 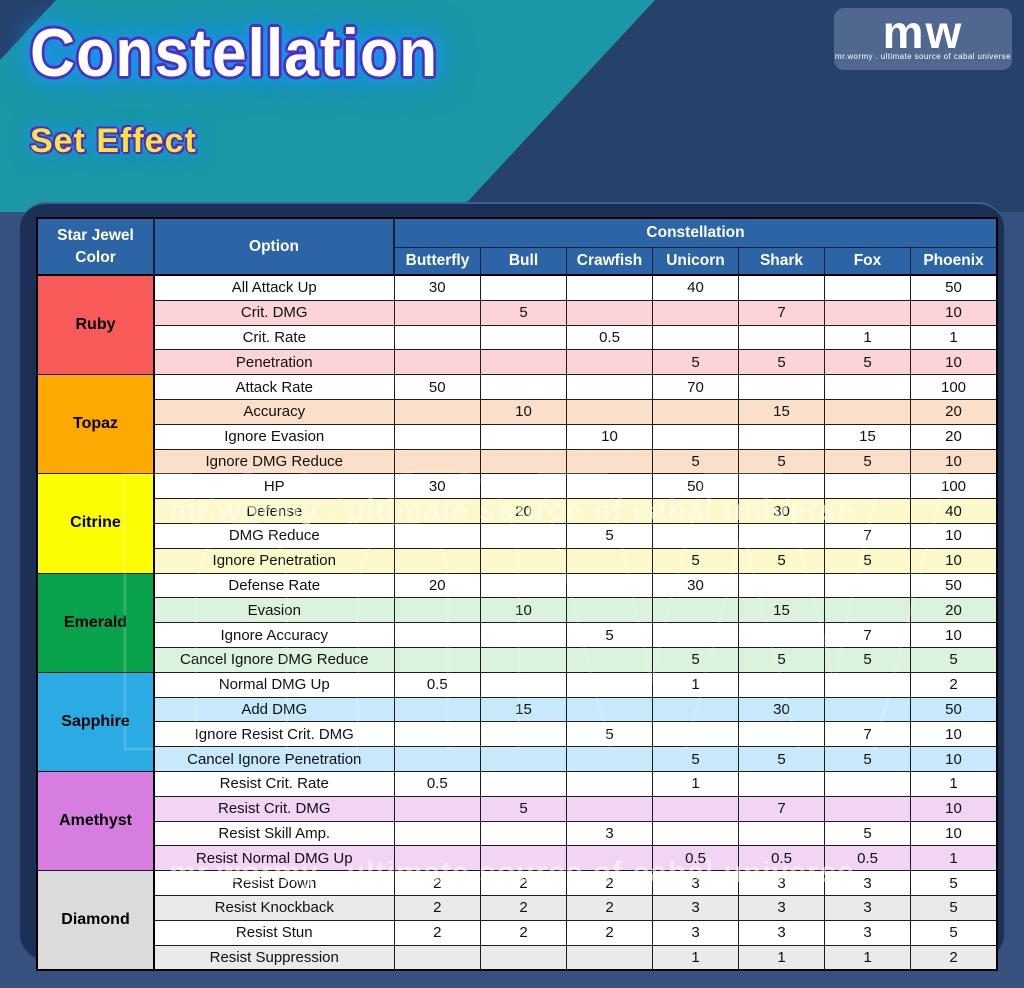 I want to click on option-cell: Cancel Ignore Penetration, so click(x=274, y=759).